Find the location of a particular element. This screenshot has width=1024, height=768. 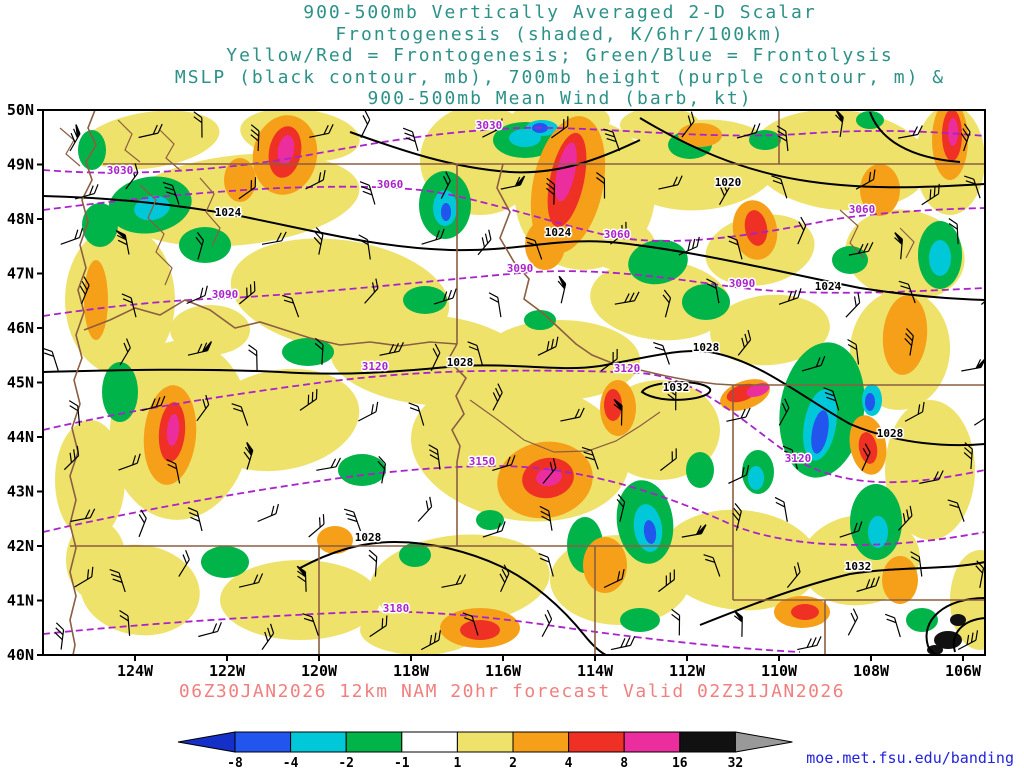

height-contour-label: 3150 is located at coordinates (482, 461).